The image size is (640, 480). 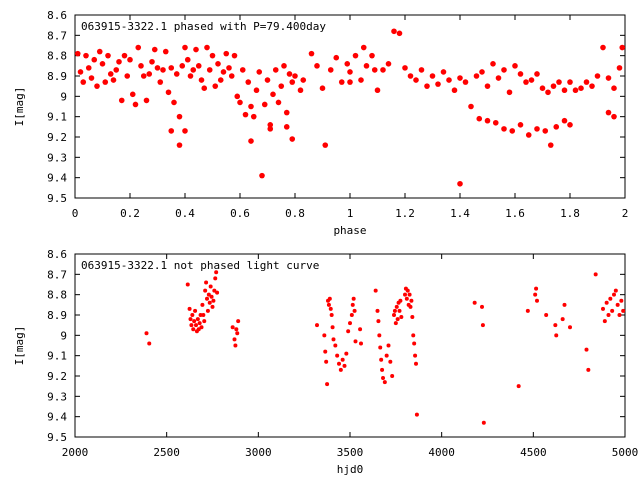 What do you see at coordinates (57, 356) in the screenshot?
I see `y-tick-label: 9.1` at bounding box center [57, 356].